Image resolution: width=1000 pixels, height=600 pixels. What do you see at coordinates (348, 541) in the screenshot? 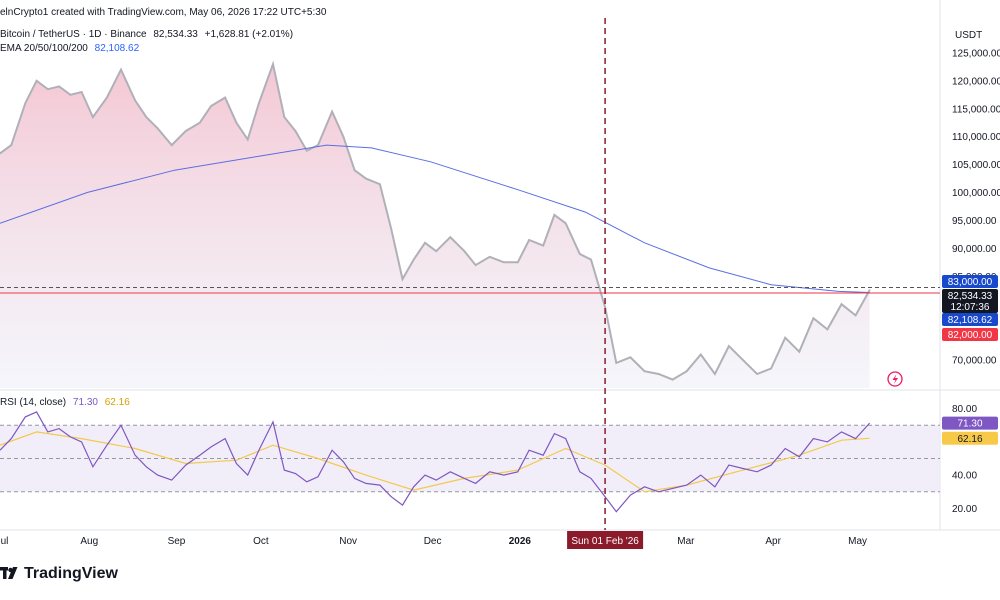
I see `time-tick-label: Nov` at bounding box center [348, 541].